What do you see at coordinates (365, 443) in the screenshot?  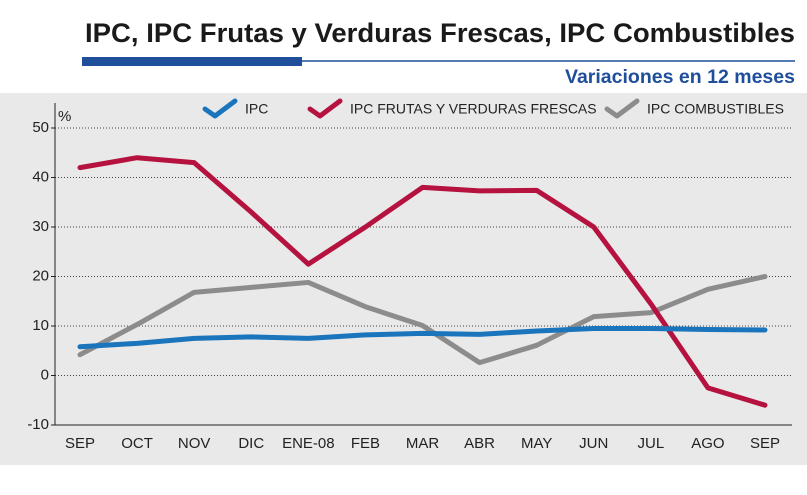 I see `x-tick-label: FEB` at bounding box center [365, 443].